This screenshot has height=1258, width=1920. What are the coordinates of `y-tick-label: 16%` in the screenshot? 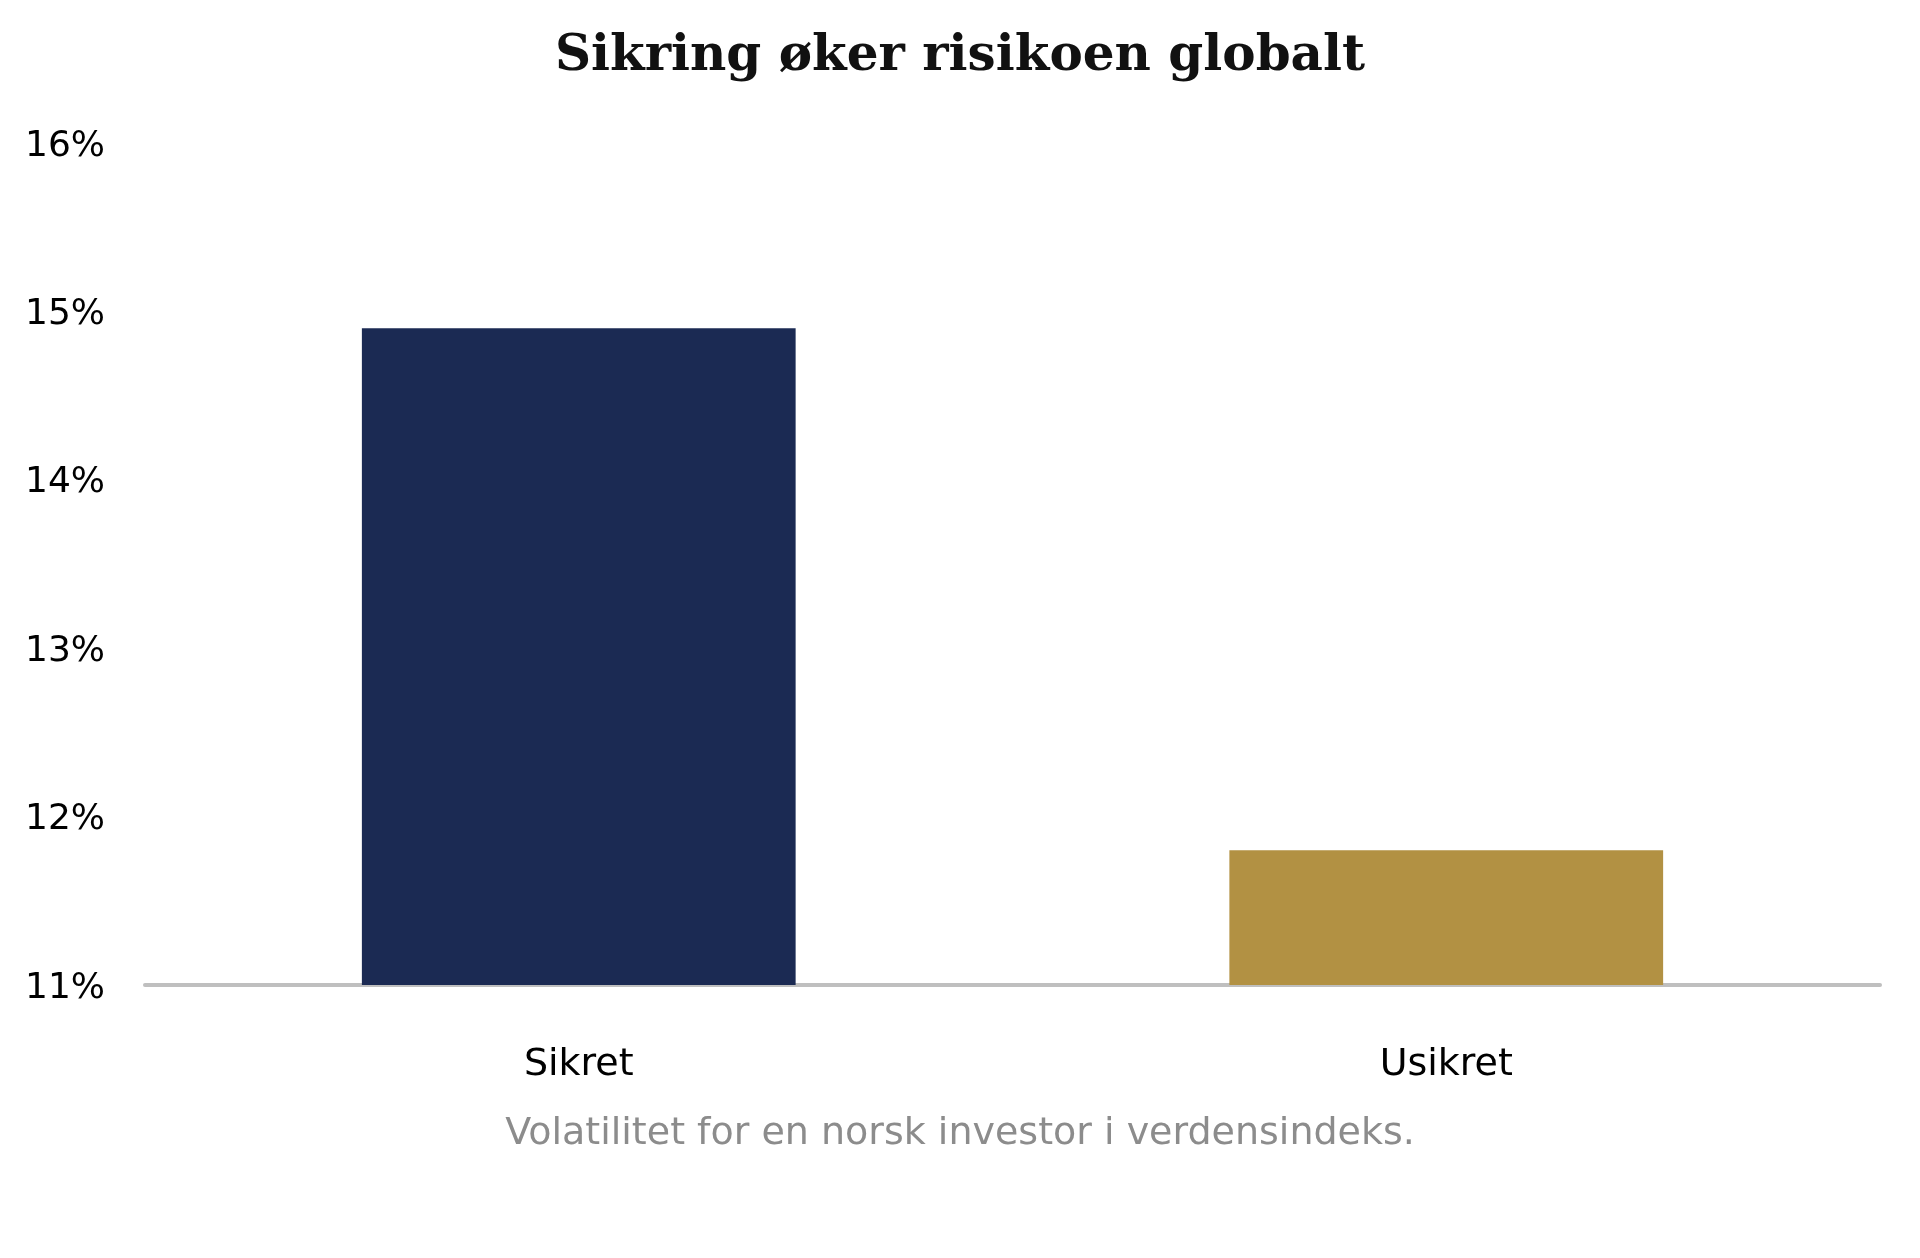 It's located at (64, 143).